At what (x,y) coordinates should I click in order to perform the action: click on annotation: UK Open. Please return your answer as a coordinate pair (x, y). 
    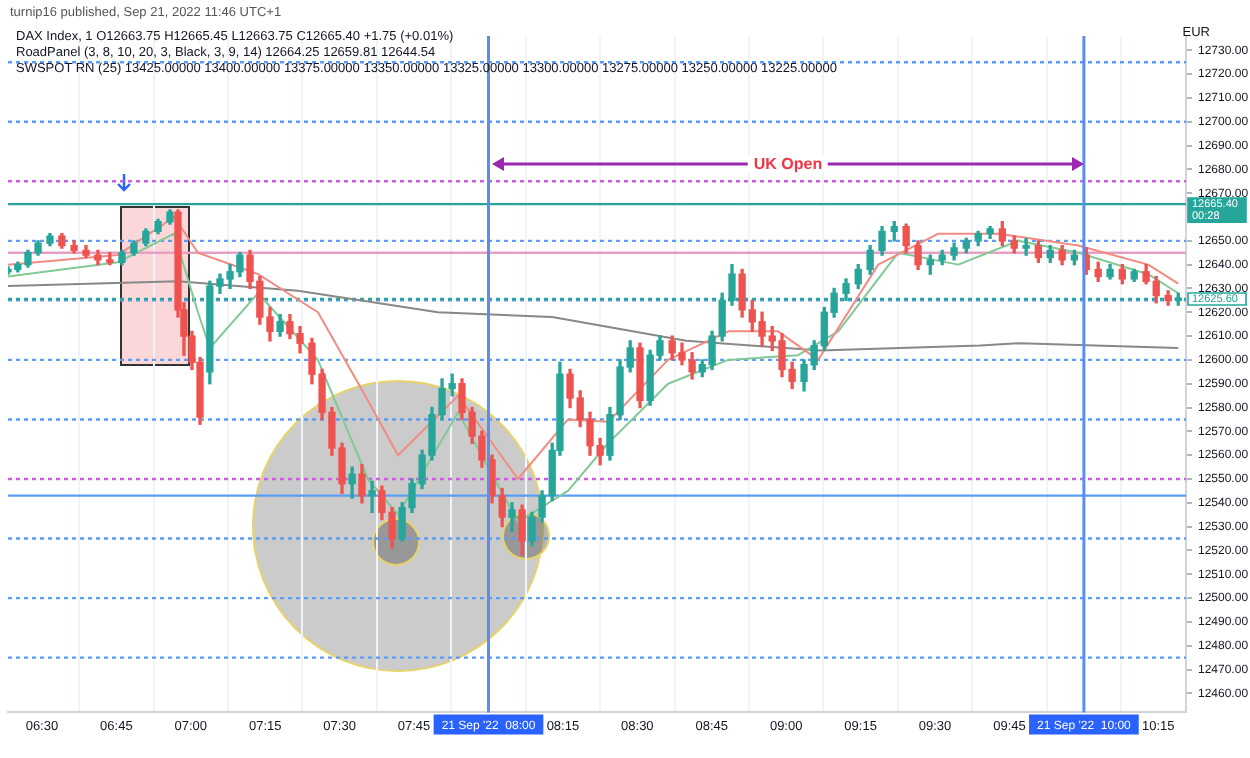
    Looking at the image, I should click on (788, 164).